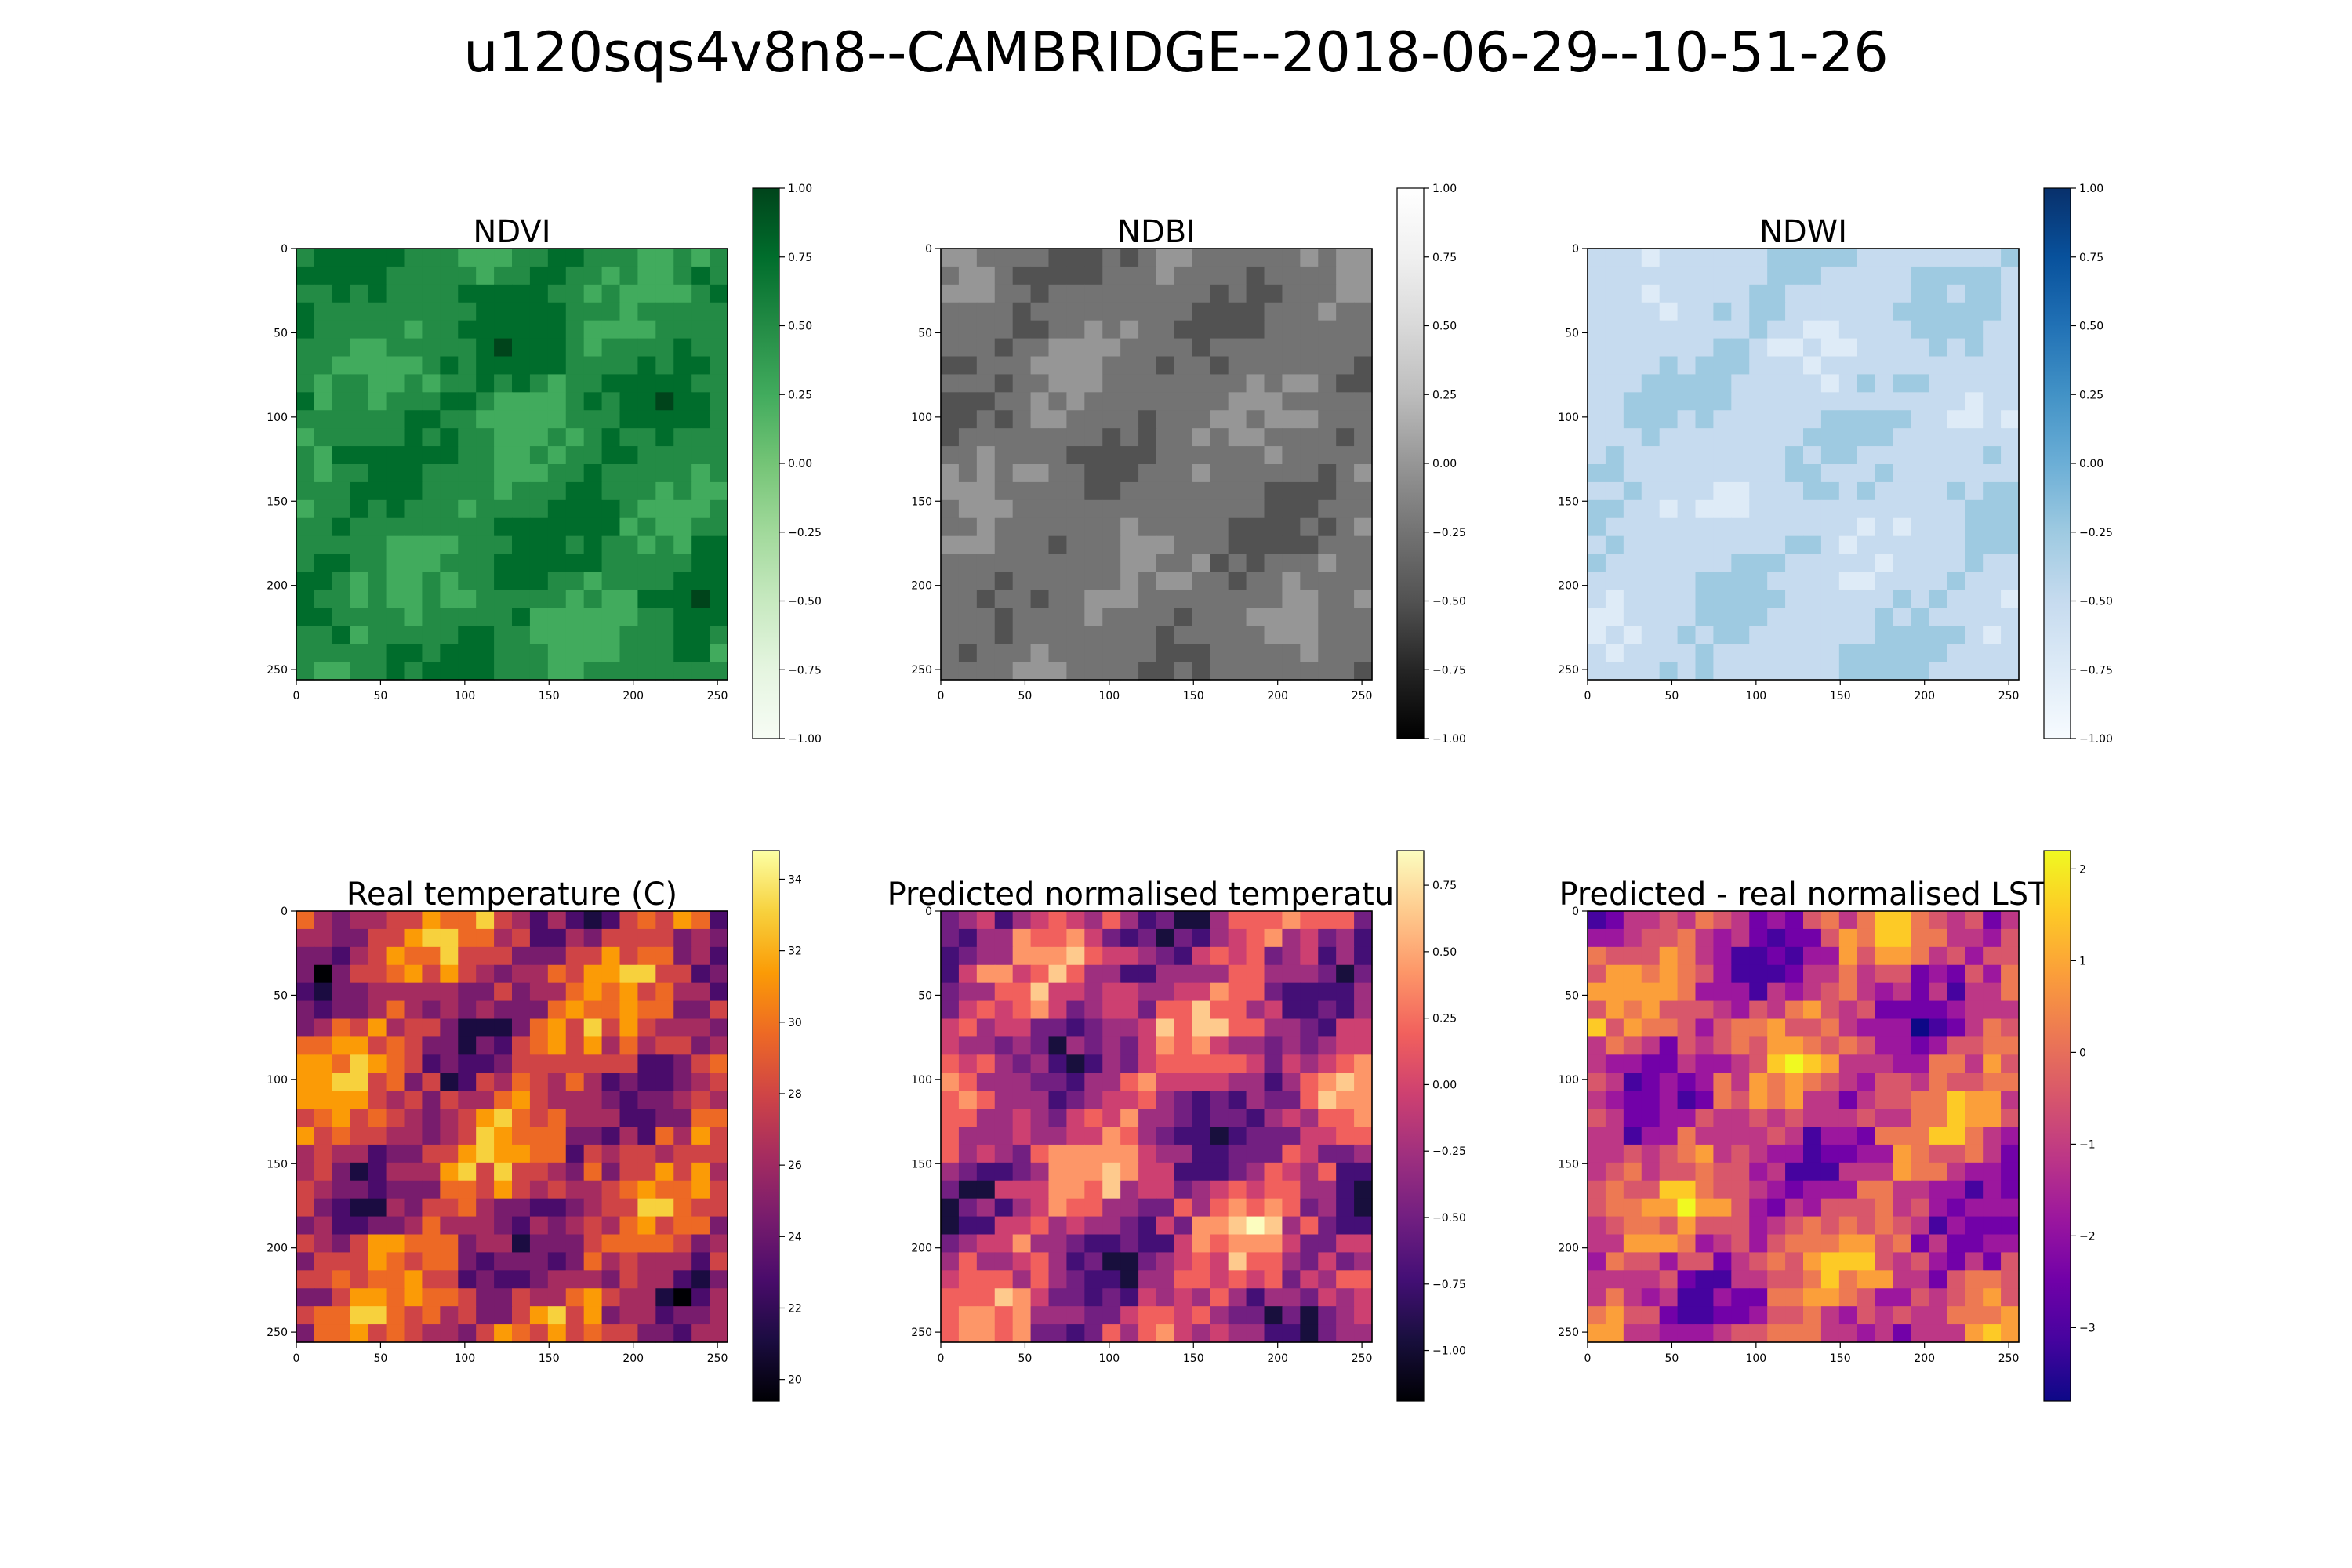 This screenshot has width=2352, height=1568. Describe the element at coordinates (2082, 1053) in the screenshot. I see `colorbar-tick-label: 0` at that location.